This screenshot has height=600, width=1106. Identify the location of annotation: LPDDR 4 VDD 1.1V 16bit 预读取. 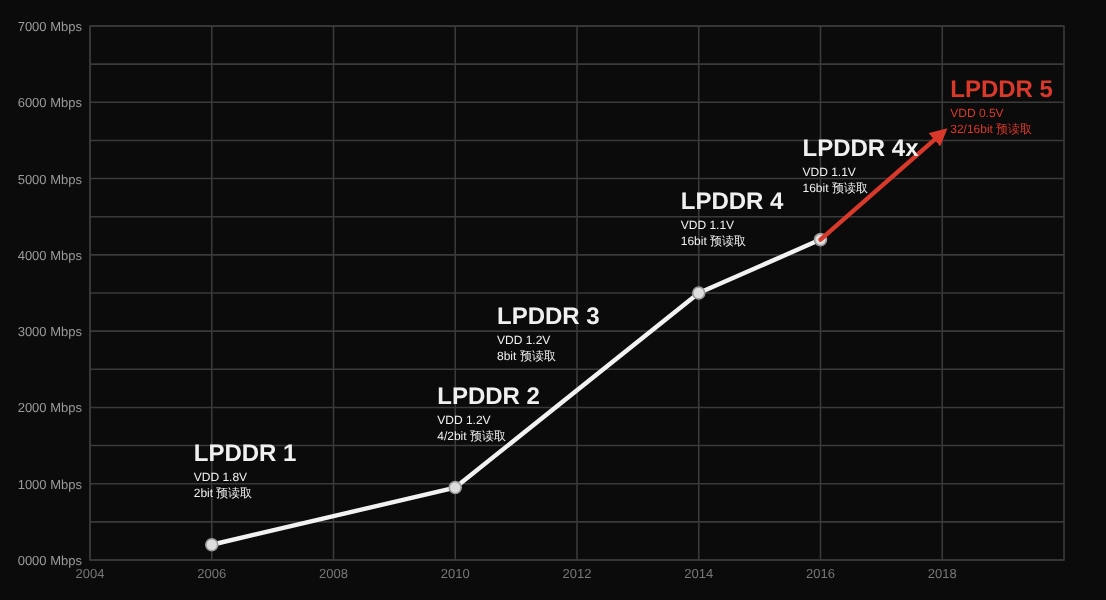
(732, 218).